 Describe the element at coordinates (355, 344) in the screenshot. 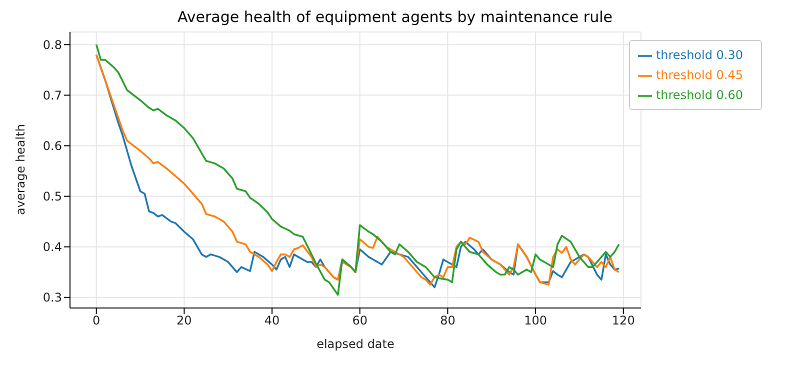

I see `x-axis-title: elapsed date` at that location.